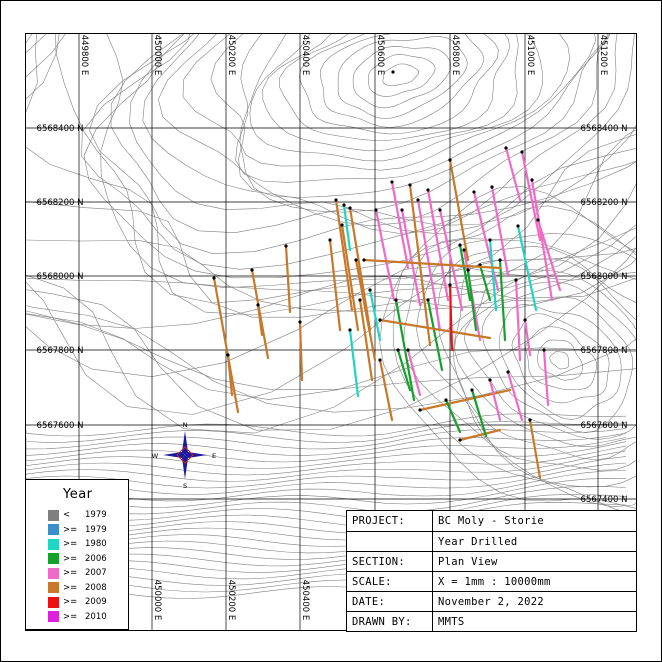 The image size is (662, 662). What do you see at coordinates (60, 203) in the screenshot?
I see `grid-label: 6568200 N` at bounding box center [60, 203].